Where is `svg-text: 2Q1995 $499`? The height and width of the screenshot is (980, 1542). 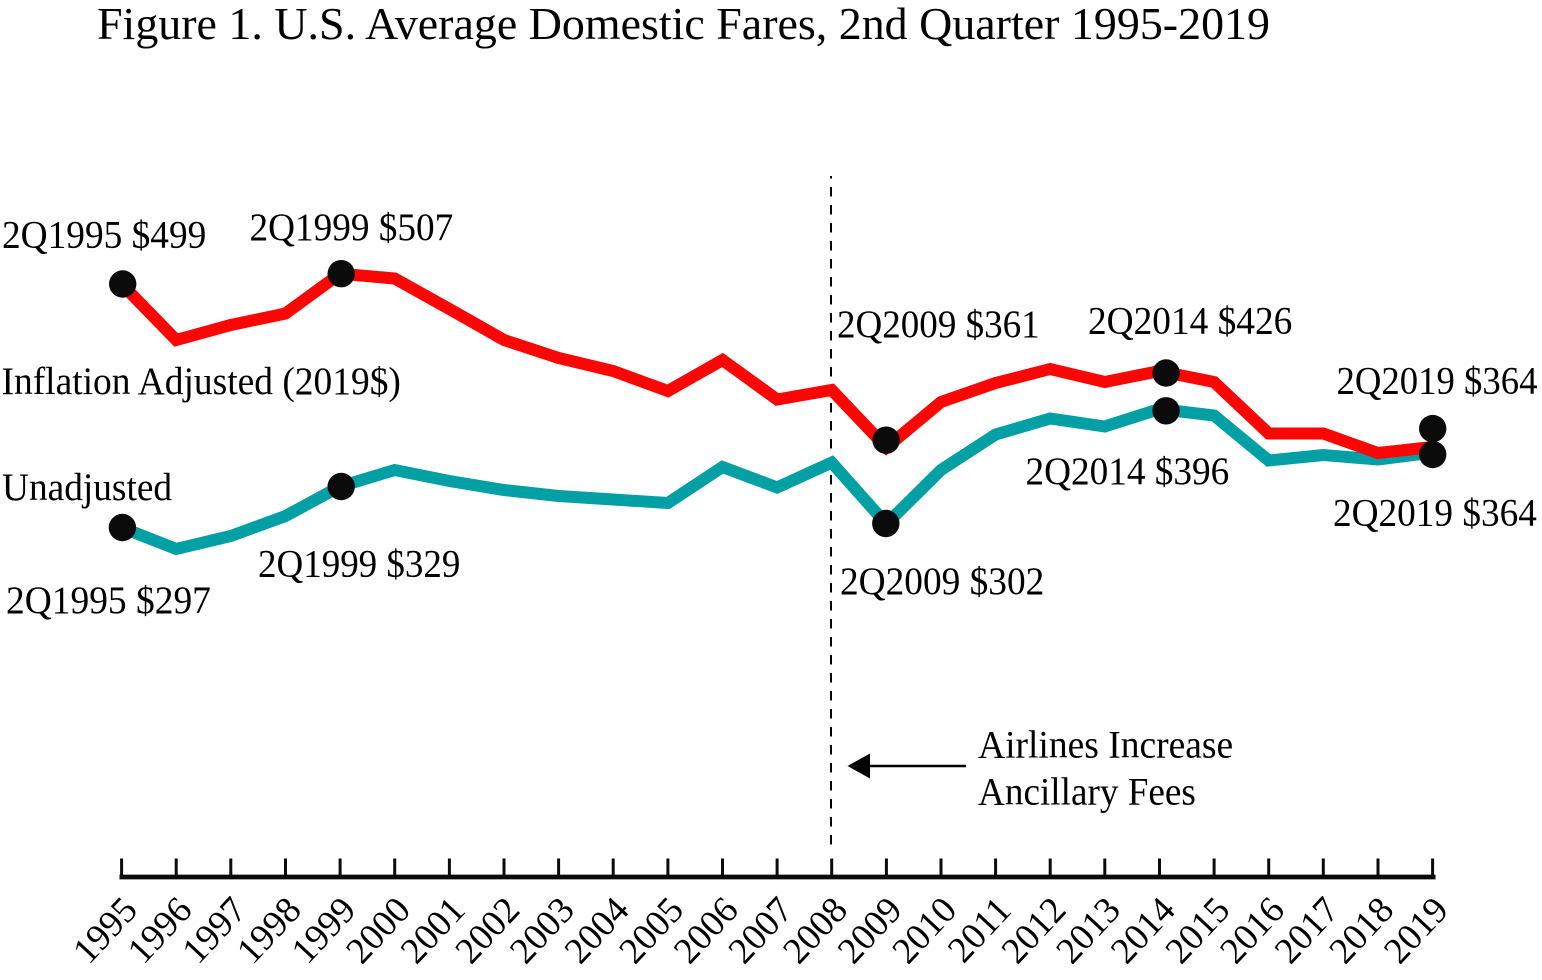 svg-text: 2Q1995 $499 is located at coordinates (104, 235).